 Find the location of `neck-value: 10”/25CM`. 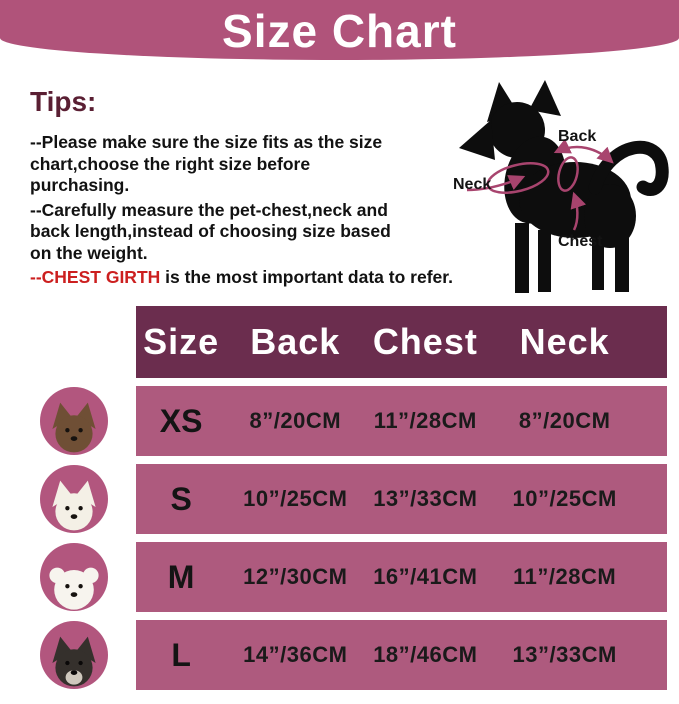

neck-value: 10”/25CM is located at coordinates (564, 498).